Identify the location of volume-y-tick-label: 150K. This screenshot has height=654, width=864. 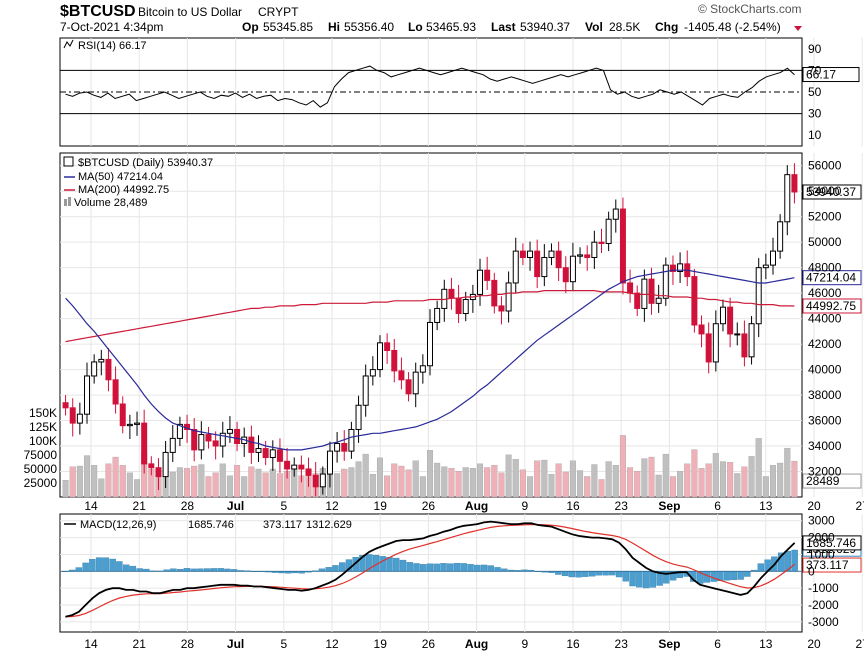
(43, 413).